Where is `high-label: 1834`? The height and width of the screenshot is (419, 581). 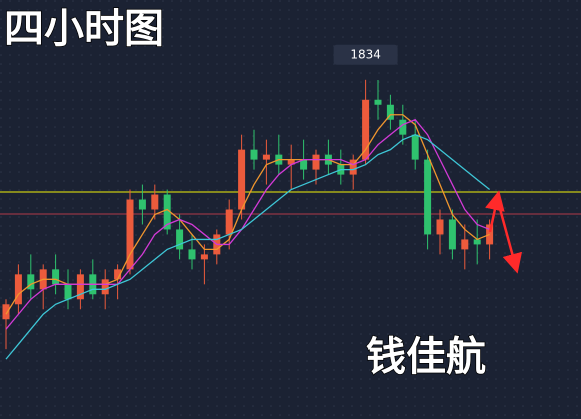
high-label: 1834 is located at coordinates (365, 54).